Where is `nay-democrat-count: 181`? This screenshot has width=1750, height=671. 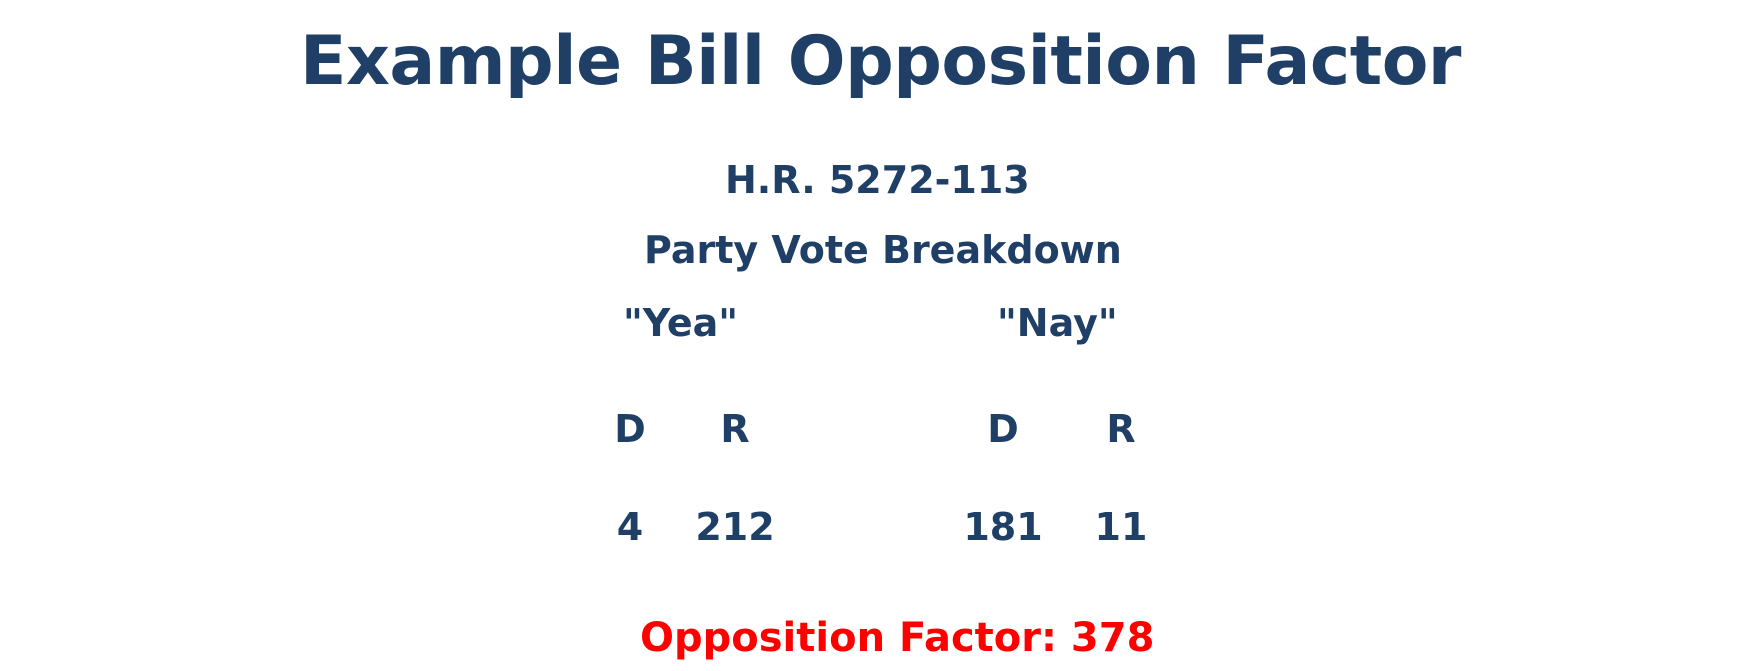 nay-democrat-count: 181 is located at coordinates (1003, 527).